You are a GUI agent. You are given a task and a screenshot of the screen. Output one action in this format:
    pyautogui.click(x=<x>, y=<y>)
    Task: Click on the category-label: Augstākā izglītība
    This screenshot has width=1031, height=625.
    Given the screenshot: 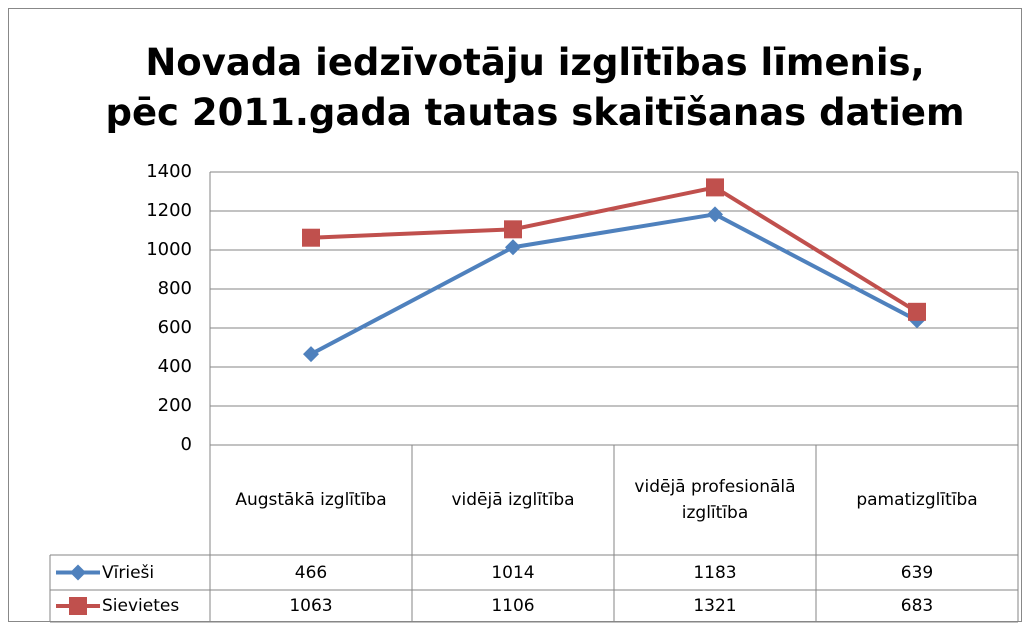 What is the action you would take?
    pyautogui.click(x=311, y=500)
    